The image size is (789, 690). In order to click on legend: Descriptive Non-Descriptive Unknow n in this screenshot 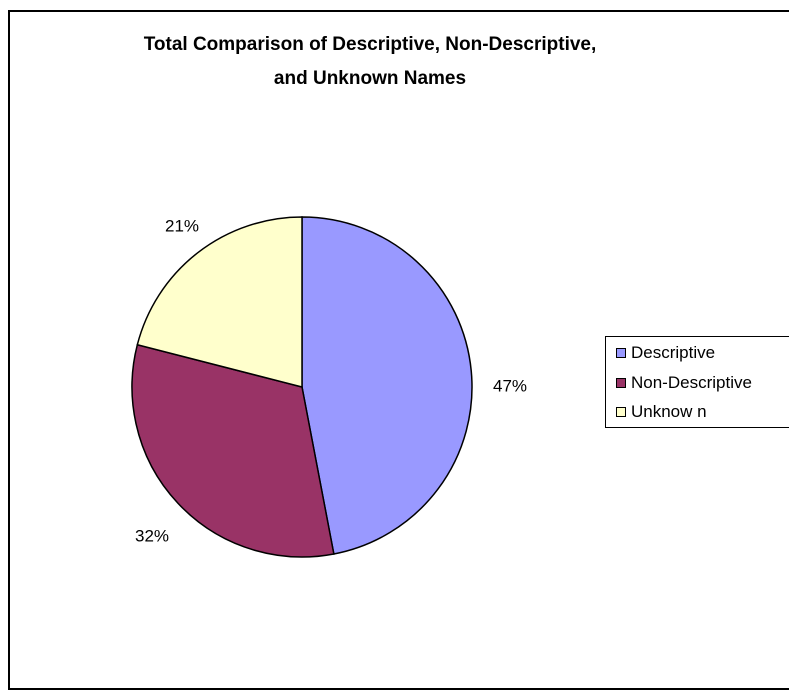, I will do `click(697, 382)`.